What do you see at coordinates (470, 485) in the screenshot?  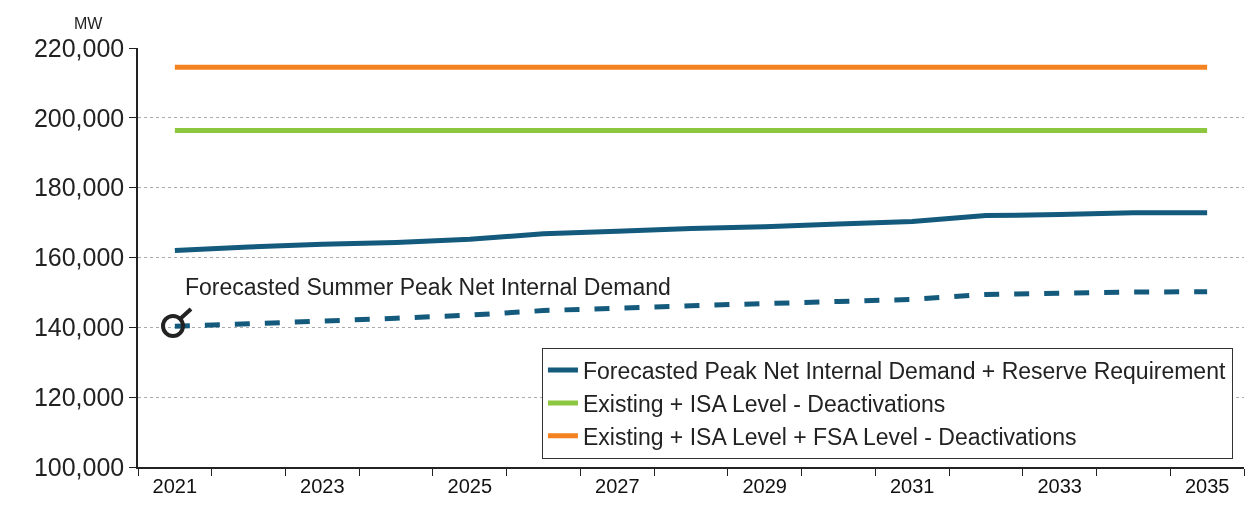 I see `x-tick-label: 2025` at bounding box center [470, 485].